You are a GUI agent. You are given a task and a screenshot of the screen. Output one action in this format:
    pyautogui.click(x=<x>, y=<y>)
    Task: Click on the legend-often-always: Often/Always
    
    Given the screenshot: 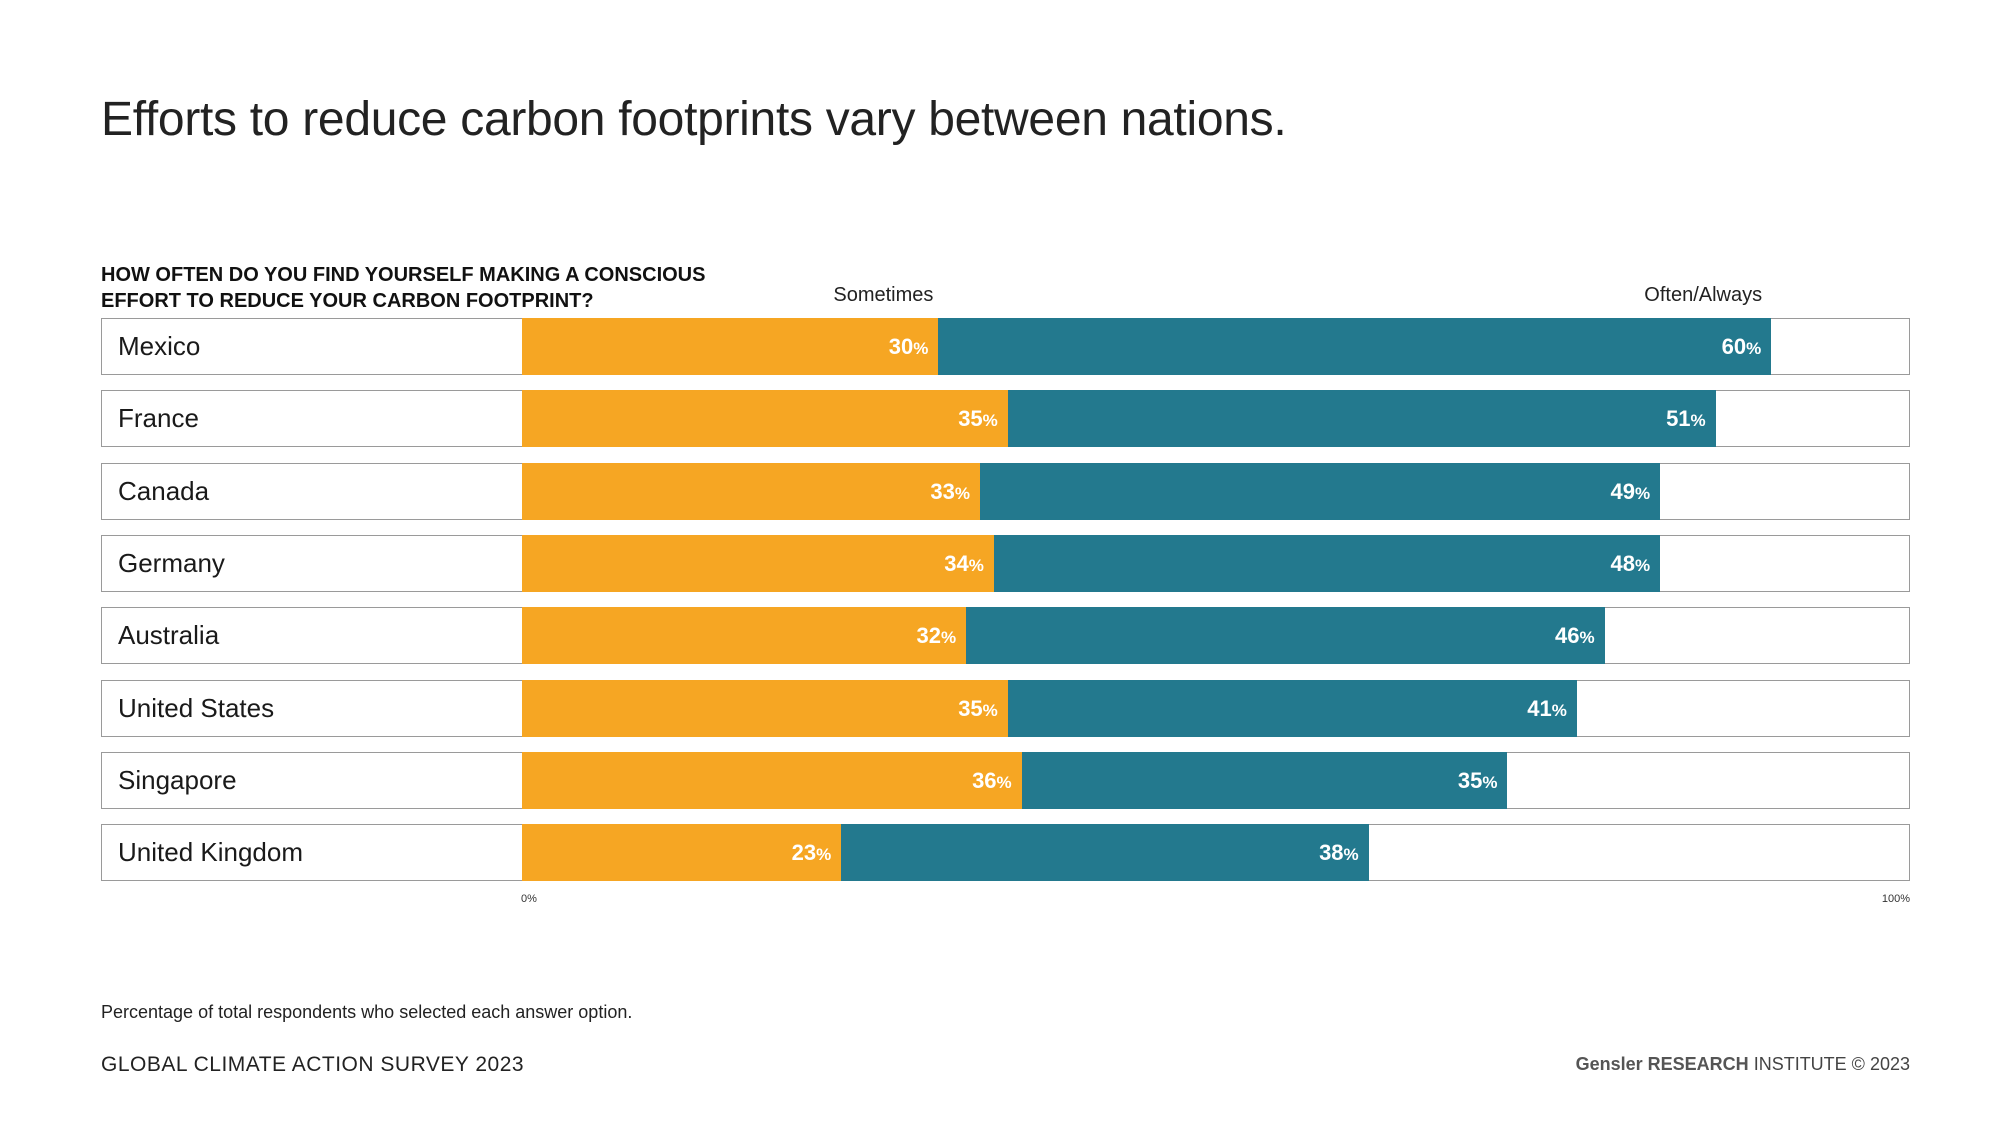 What is the action you would take?
    pyautogui.click(x=1703, y=295)
    